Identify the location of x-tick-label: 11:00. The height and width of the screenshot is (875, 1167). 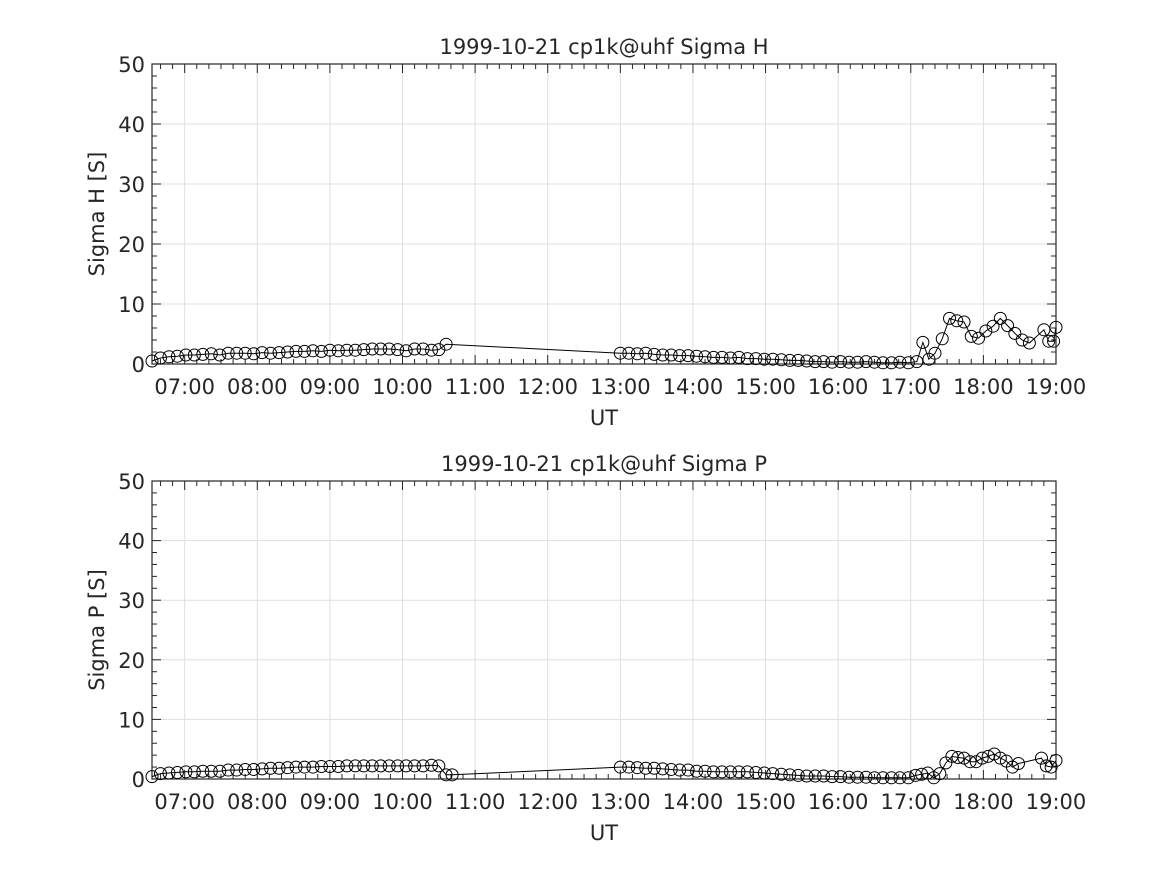
(475, 387).